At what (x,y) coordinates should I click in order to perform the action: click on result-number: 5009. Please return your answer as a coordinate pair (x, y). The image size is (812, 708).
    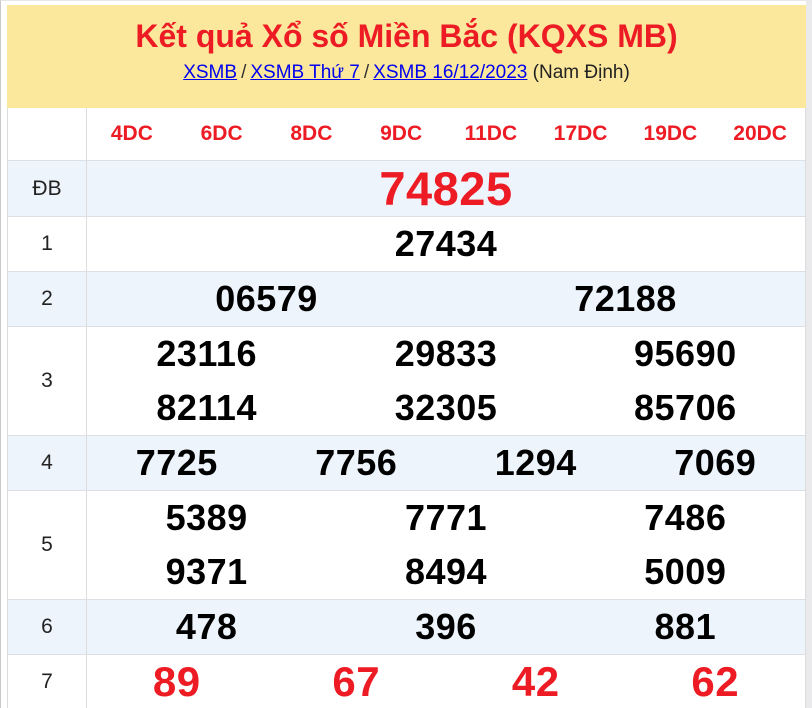
    Looking at the image, I should click on (685, 571).